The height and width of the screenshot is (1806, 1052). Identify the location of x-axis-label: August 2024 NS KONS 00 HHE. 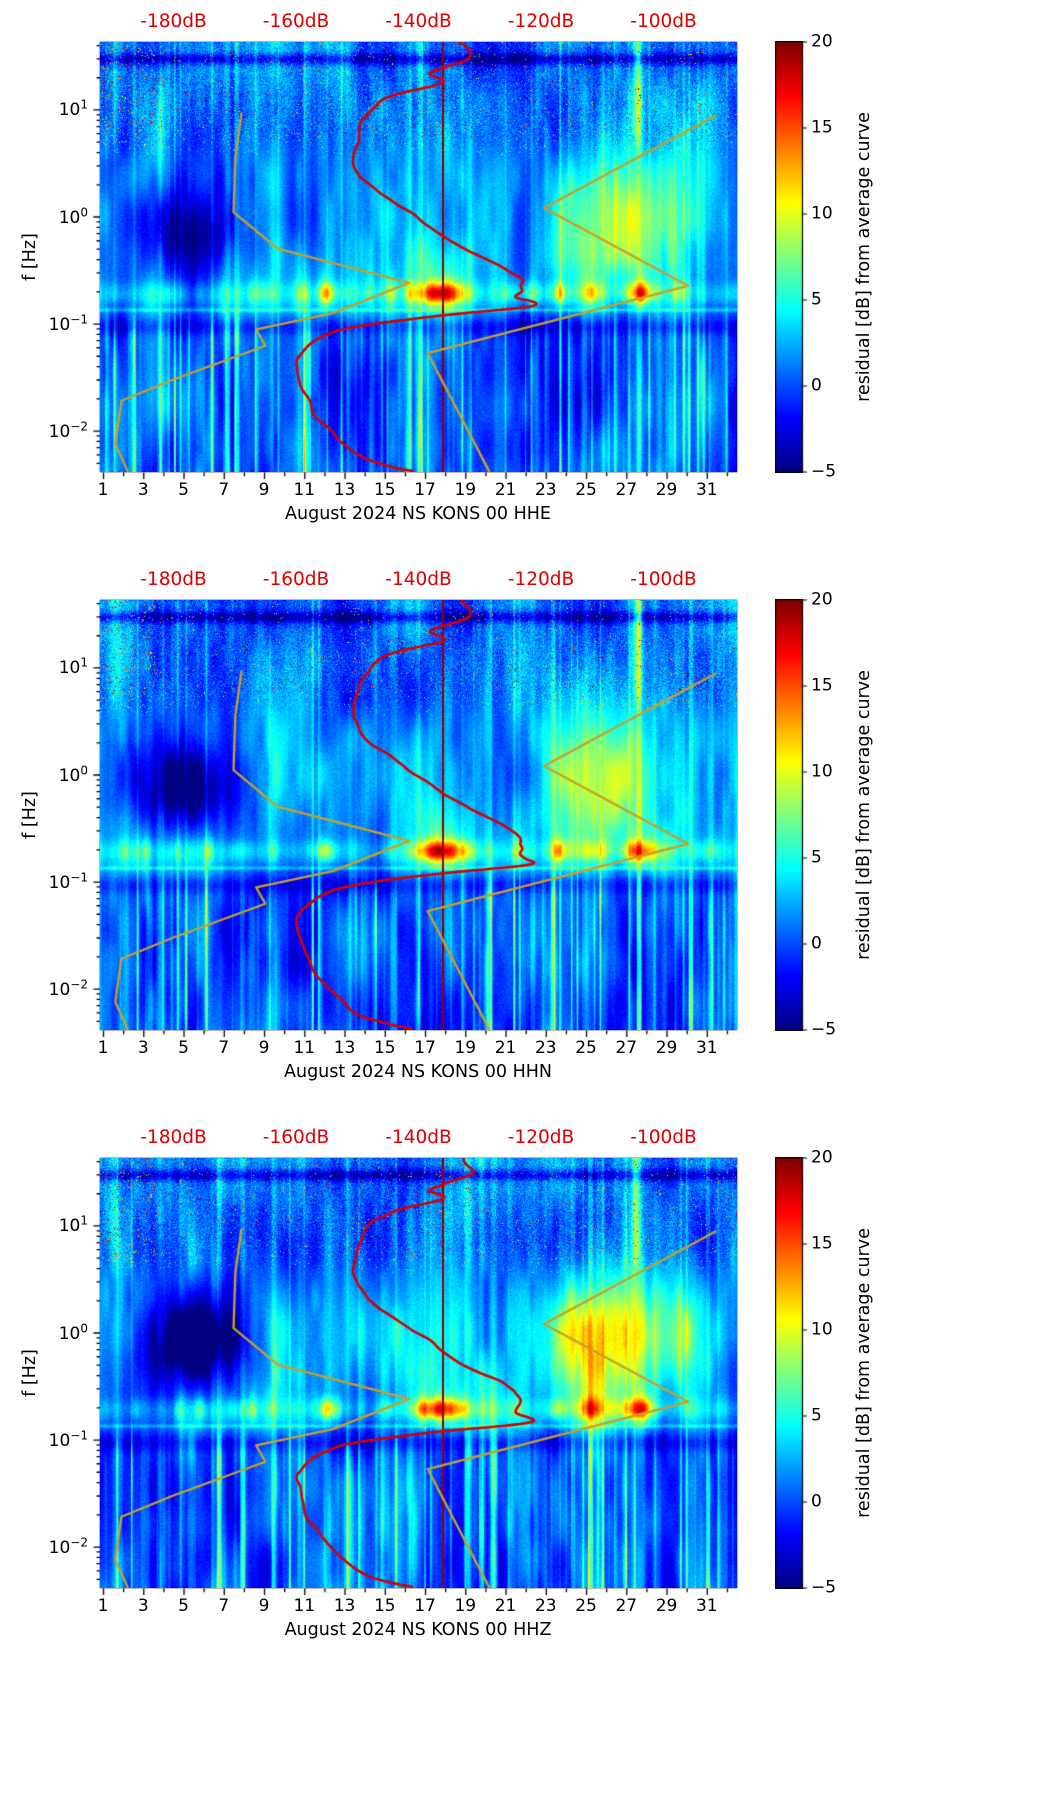
(418, 514).